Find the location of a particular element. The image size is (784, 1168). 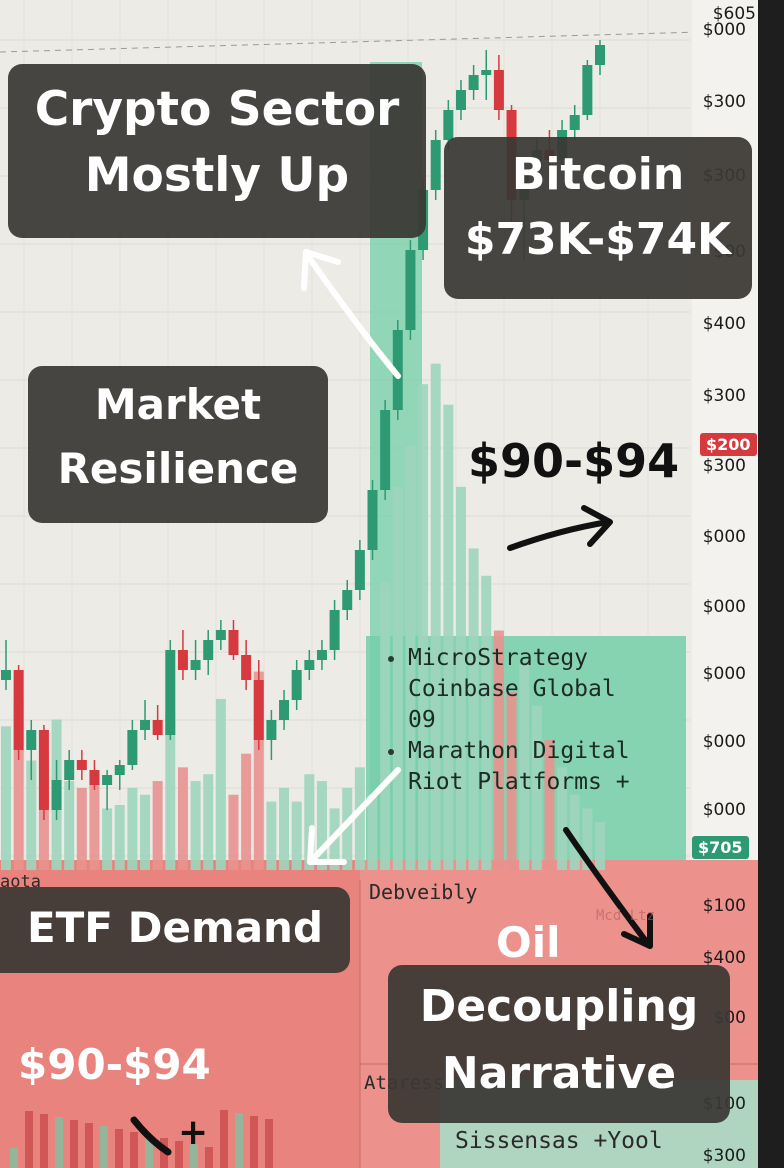

caption-resilience-line1: Market is located at coordinates (178, 404).